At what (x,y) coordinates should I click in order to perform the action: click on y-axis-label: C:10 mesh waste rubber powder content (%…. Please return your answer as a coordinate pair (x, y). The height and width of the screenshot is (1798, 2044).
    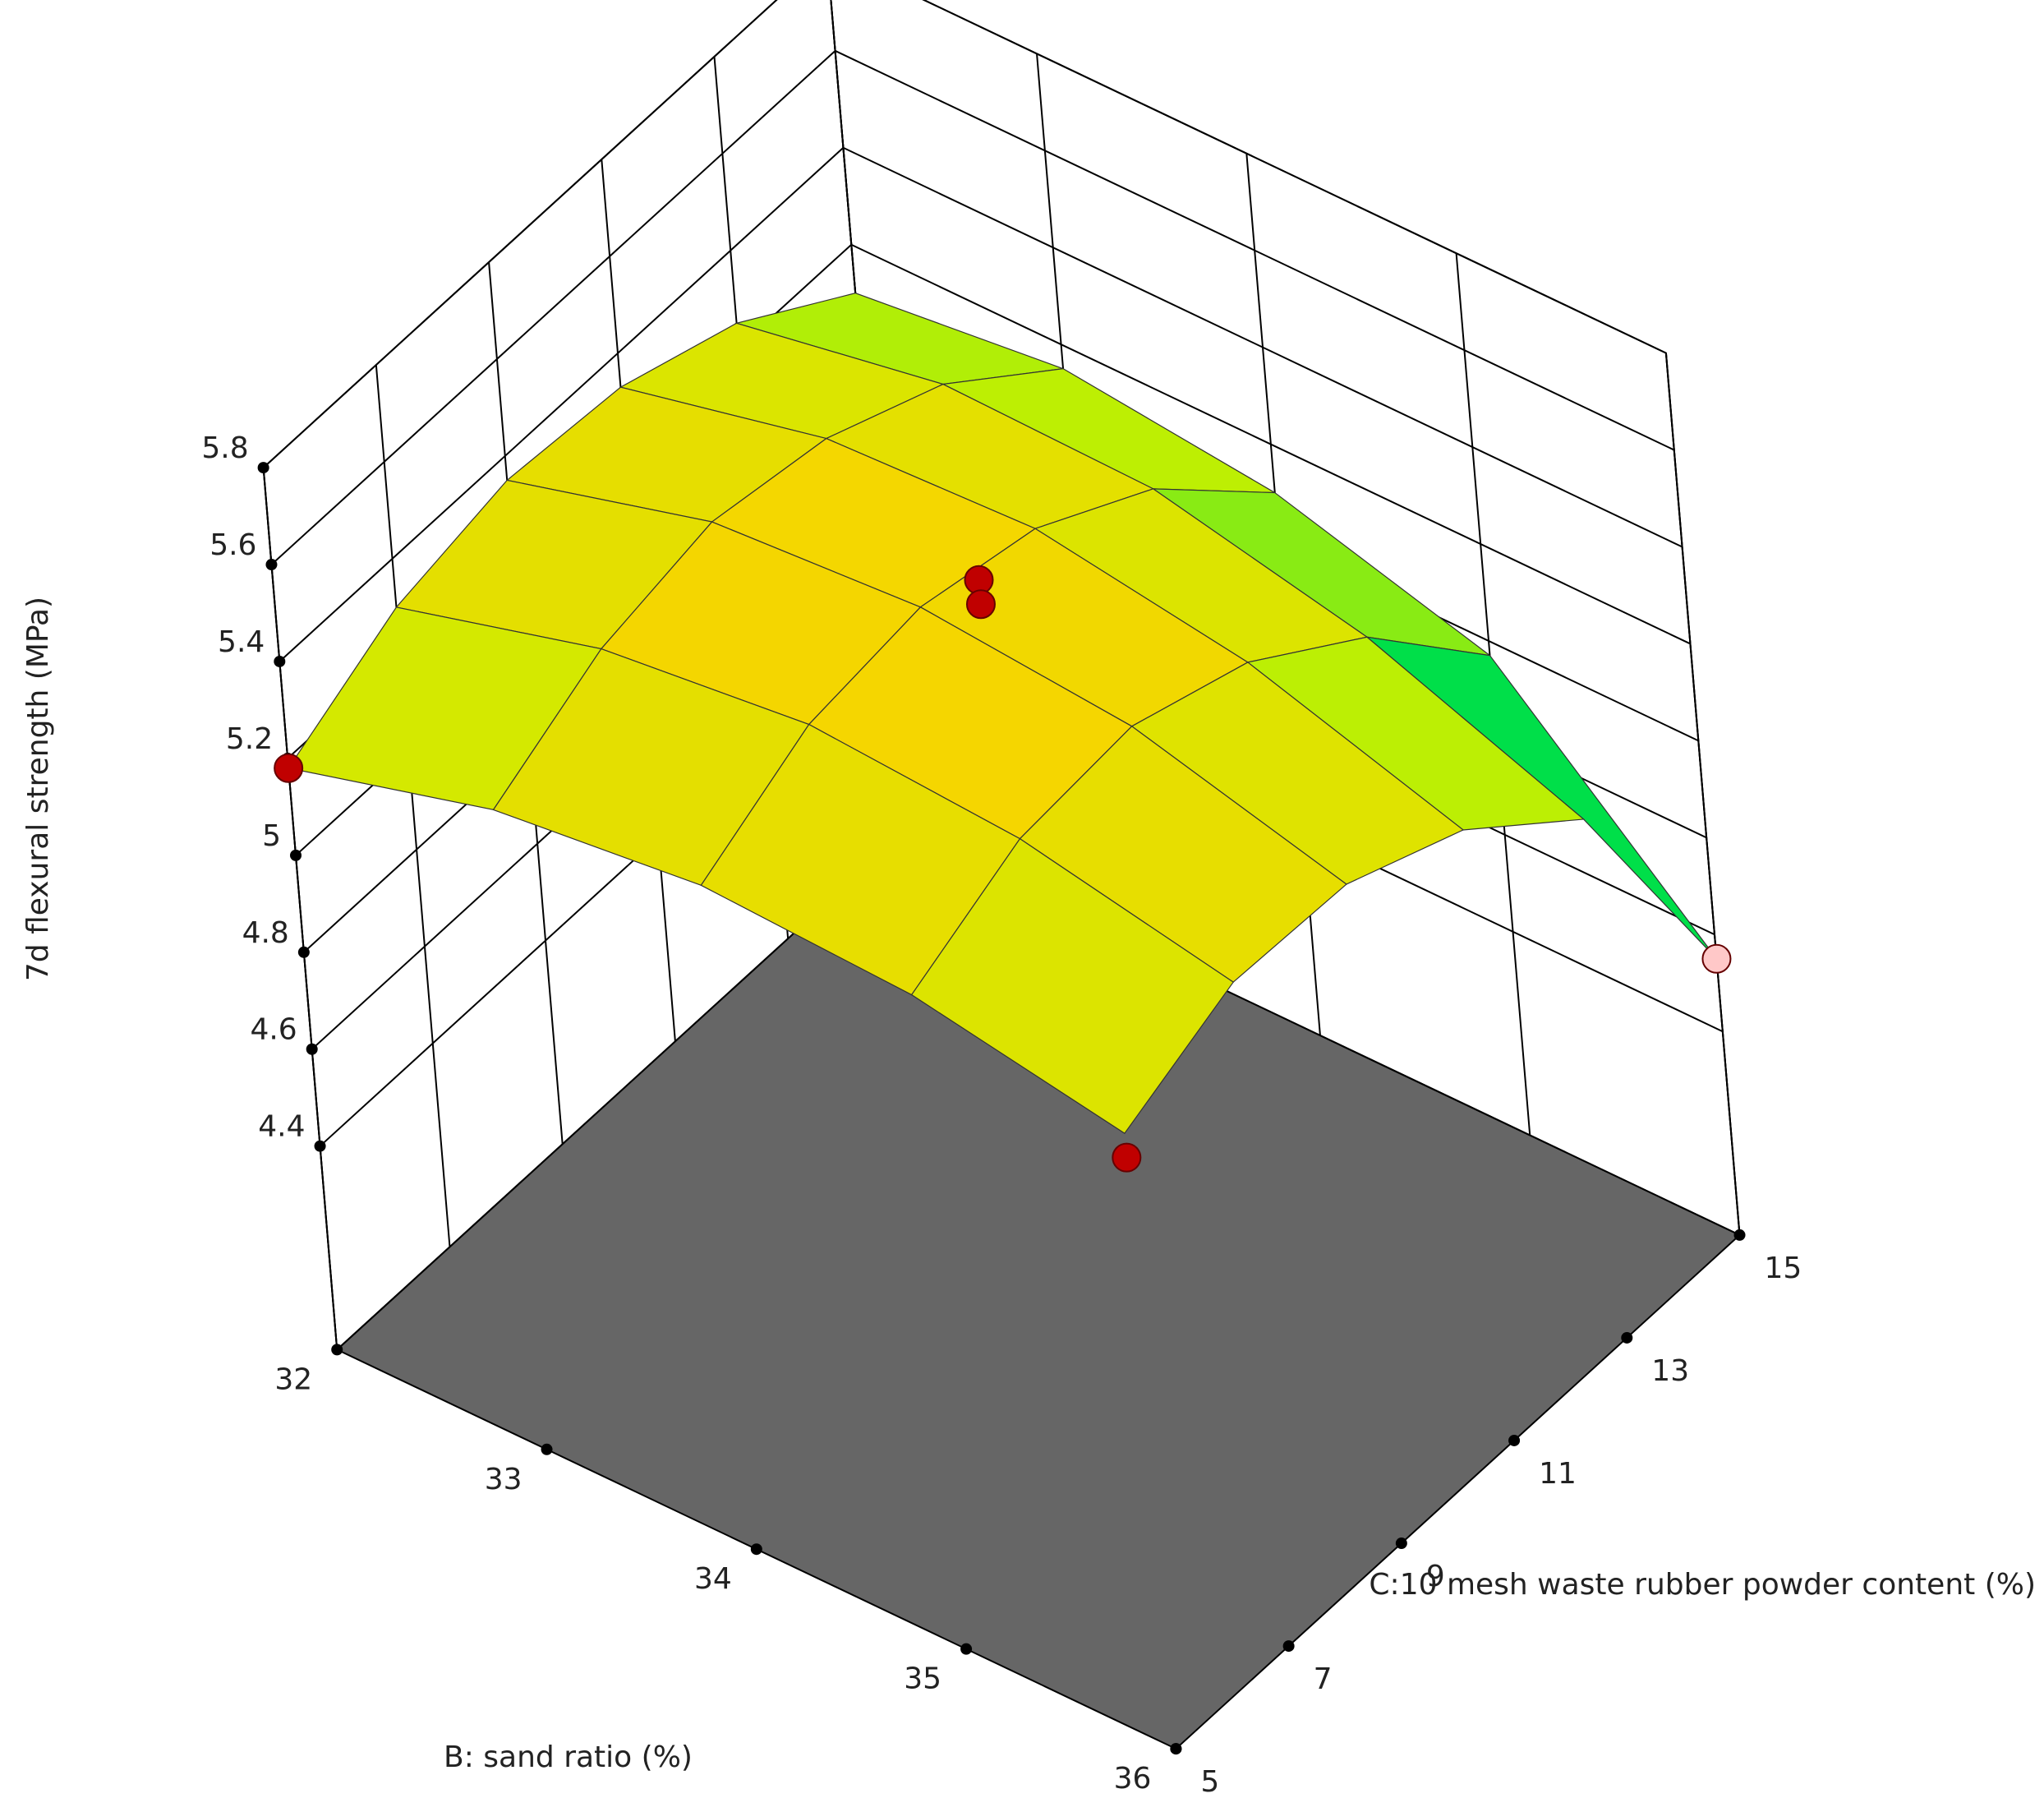
    Looking at the image, I should click on (1702, 1585).